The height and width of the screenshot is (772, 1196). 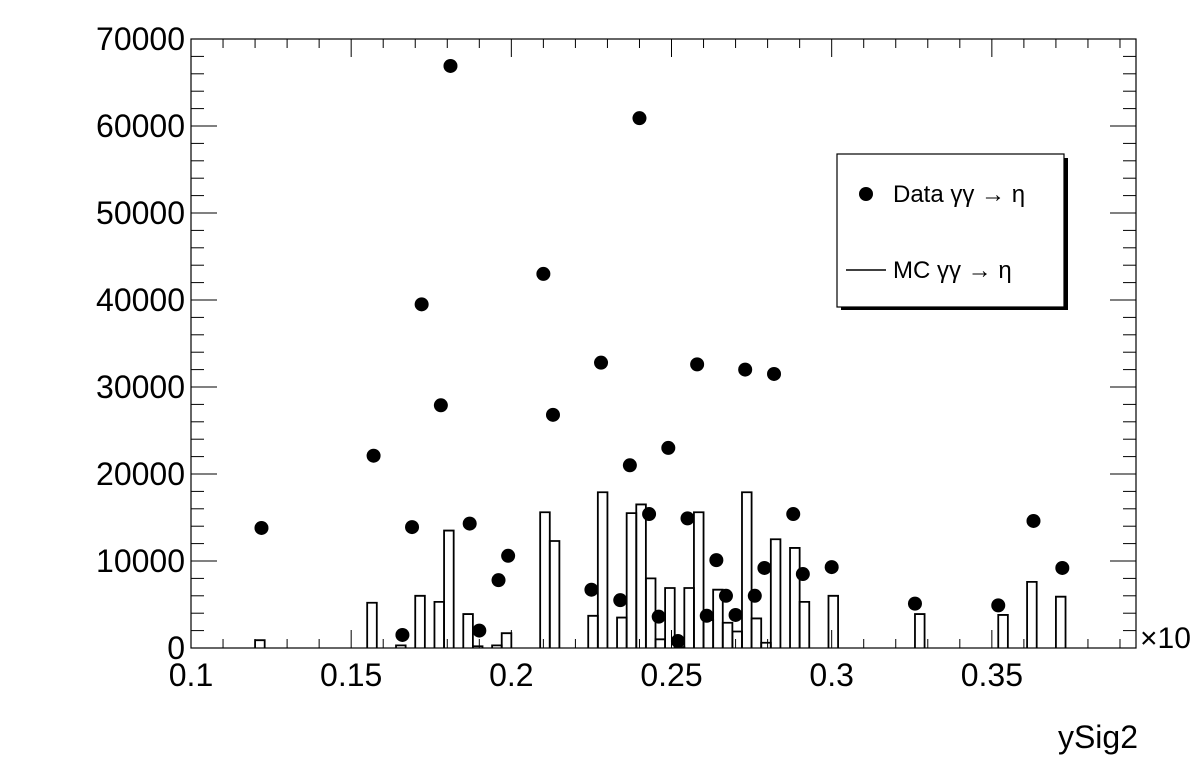 What do you see at coordinates (140, 213) in the screenshot?
I see `y-tick-label: 50000` at bounding box center [140, 213].